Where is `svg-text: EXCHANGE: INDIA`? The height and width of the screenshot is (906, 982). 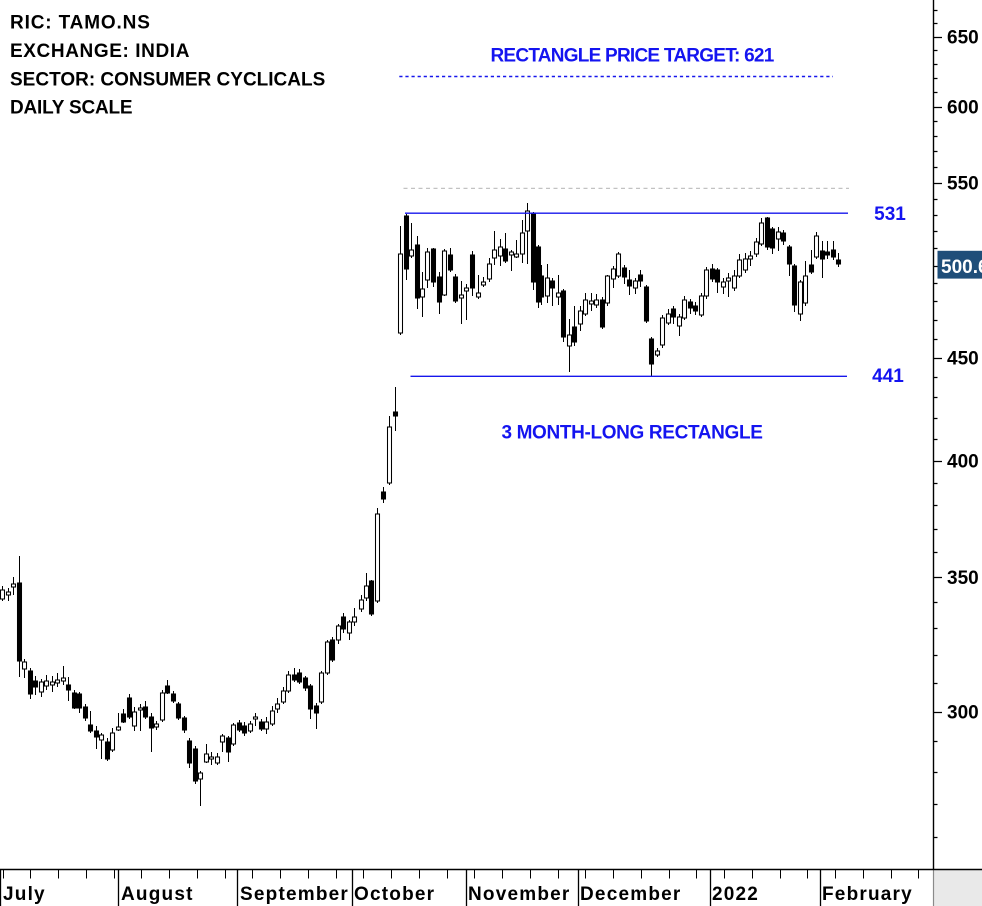
svg-text: EXCHANGE: INDIA is located at coordinates (100, 51).